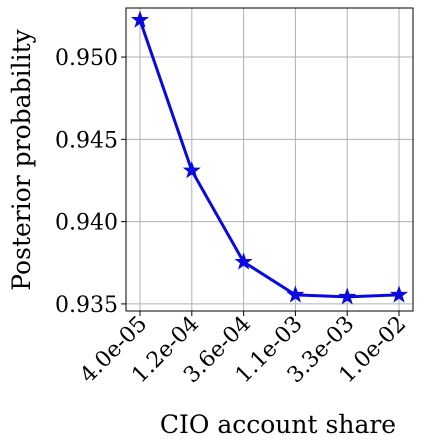  I want to click on y-tick-label: 0.945, so click(86, 140).